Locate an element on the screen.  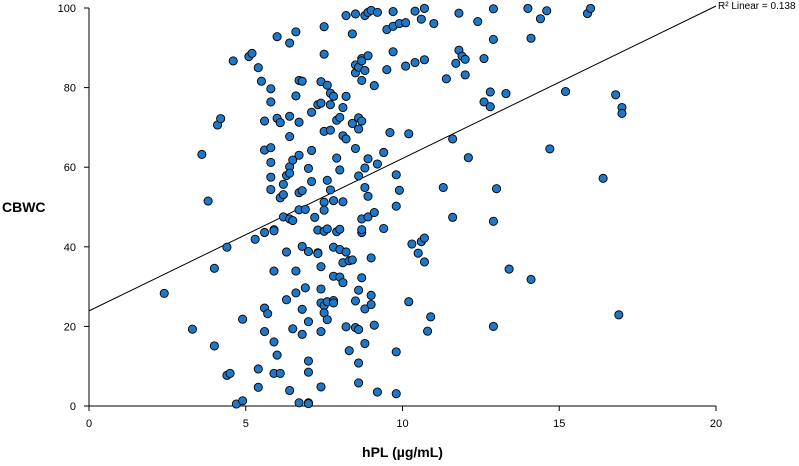
x-tick-label: 15 is located at coordinates (559, 424).